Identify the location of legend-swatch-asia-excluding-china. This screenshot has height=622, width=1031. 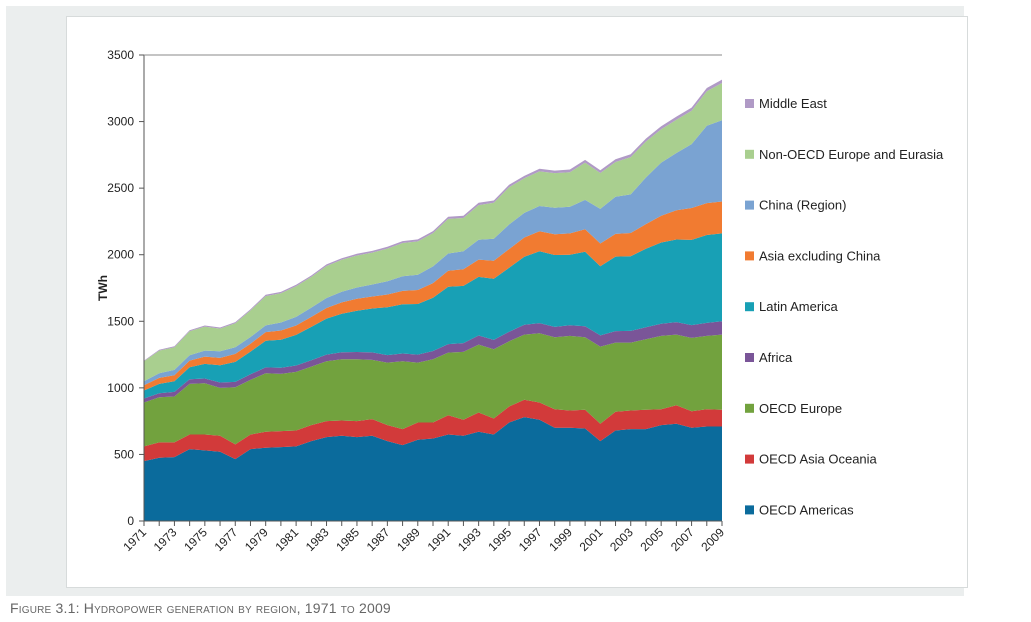
(749, 256).